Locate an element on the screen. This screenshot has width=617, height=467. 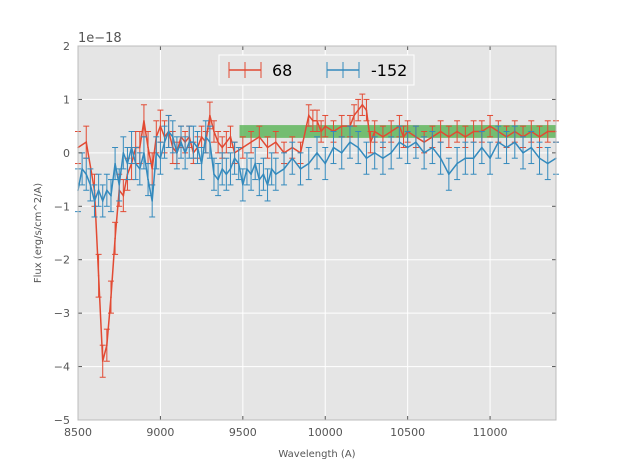
legend-label-68: 68 is located at coordinates (282, 70).